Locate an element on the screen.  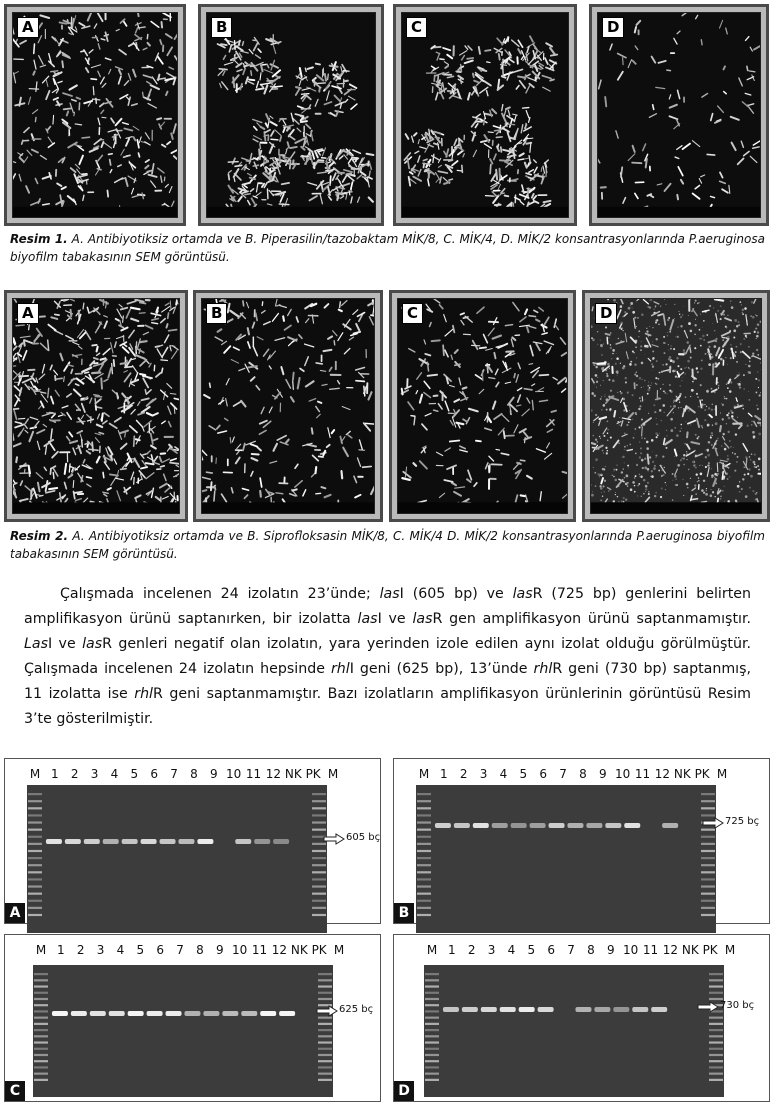
sem-panel-2d: D is located at coordinates (676, 406).